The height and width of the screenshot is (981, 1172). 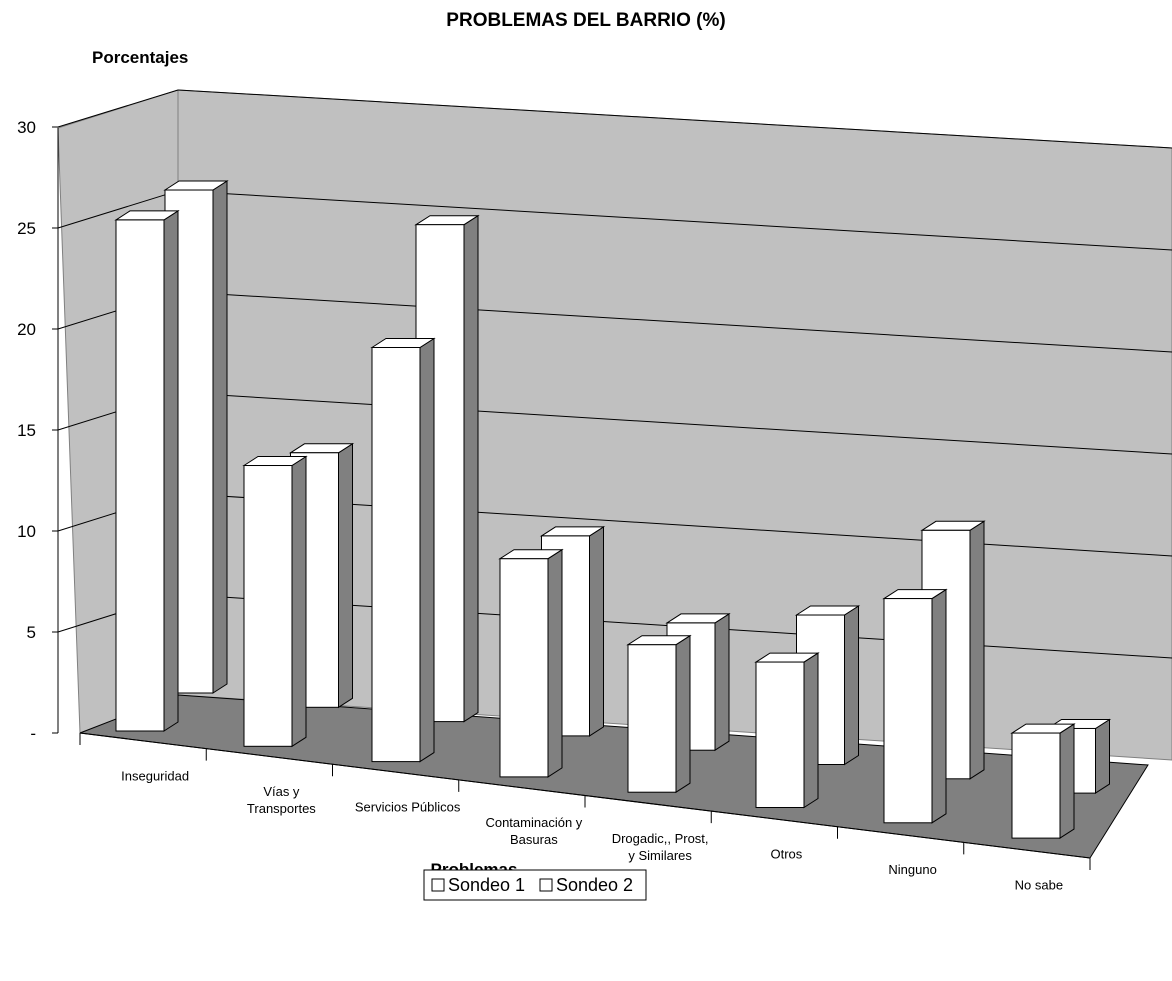 I want to click on y-tick-label: 5, so click(x=31, y=632).